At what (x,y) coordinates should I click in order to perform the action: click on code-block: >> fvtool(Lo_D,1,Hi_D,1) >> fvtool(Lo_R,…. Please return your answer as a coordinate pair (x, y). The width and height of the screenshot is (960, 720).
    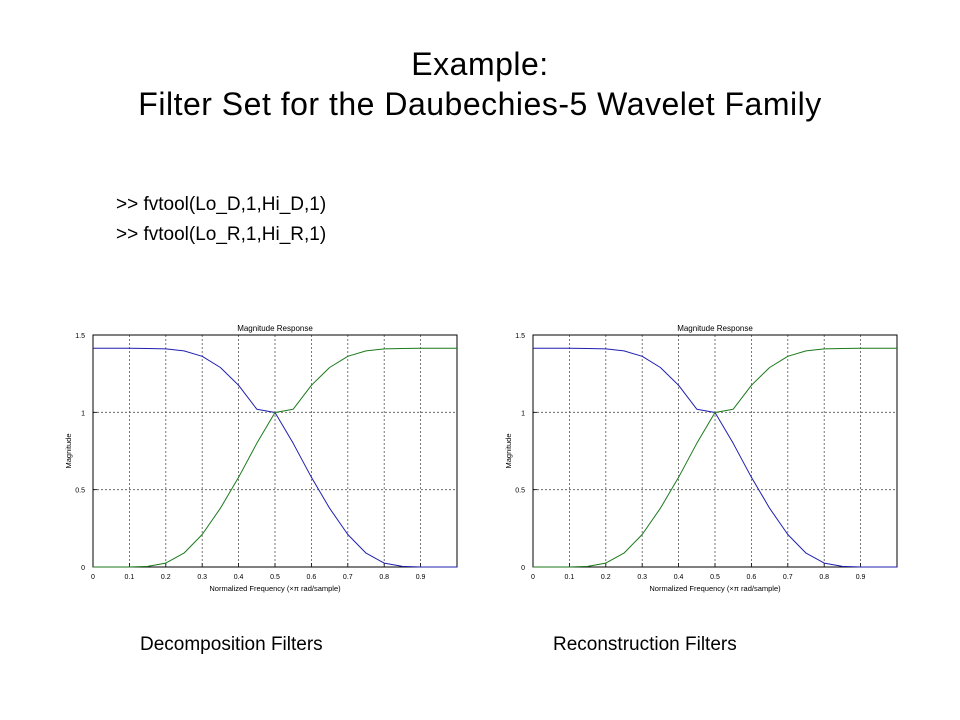
    Looking at the image, I should click on (221, 220).